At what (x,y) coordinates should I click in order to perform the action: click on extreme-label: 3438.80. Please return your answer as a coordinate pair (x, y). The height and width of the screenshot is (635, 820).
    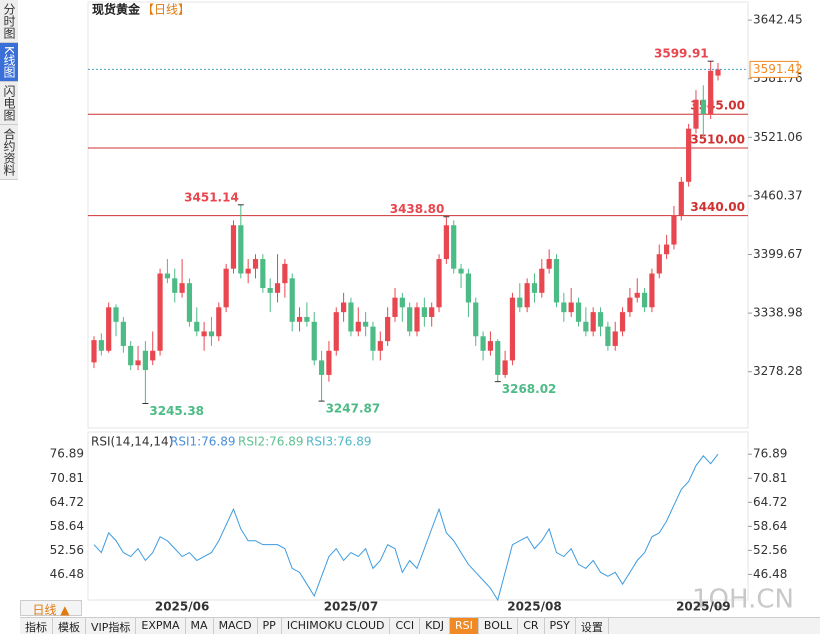
    Looking at the image, I should click on (417, 209).